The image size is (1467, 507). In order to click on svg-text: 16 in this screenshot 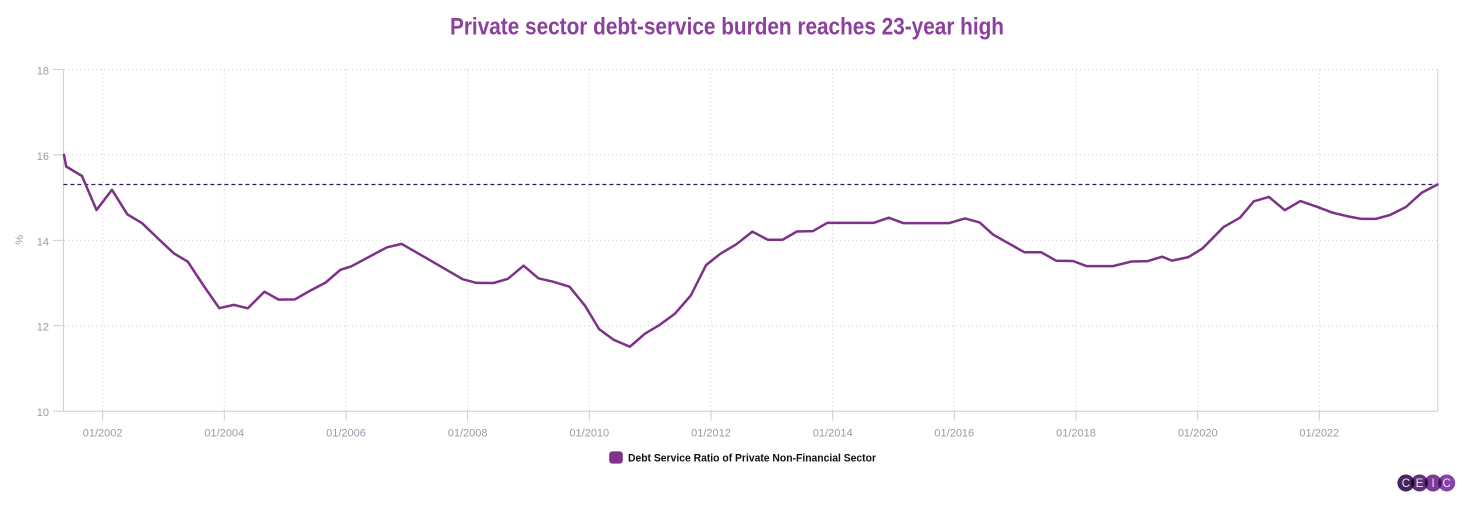, I will do `click(43, 157)`.